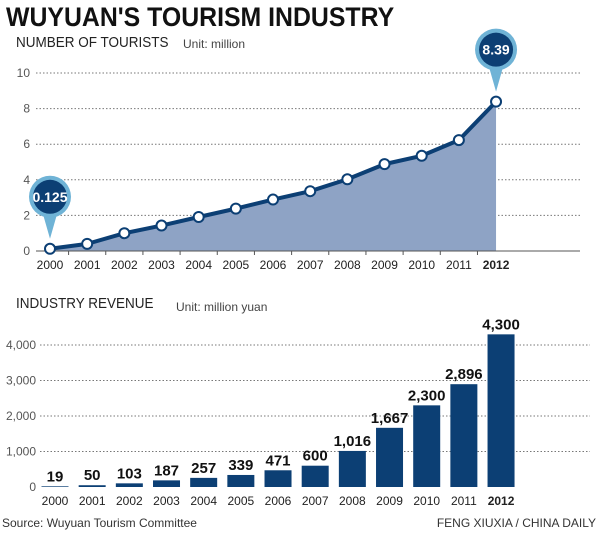 This screenshot has width=600, height=534. I want to click on y-tick-label: 1,000, so click(21, 452).